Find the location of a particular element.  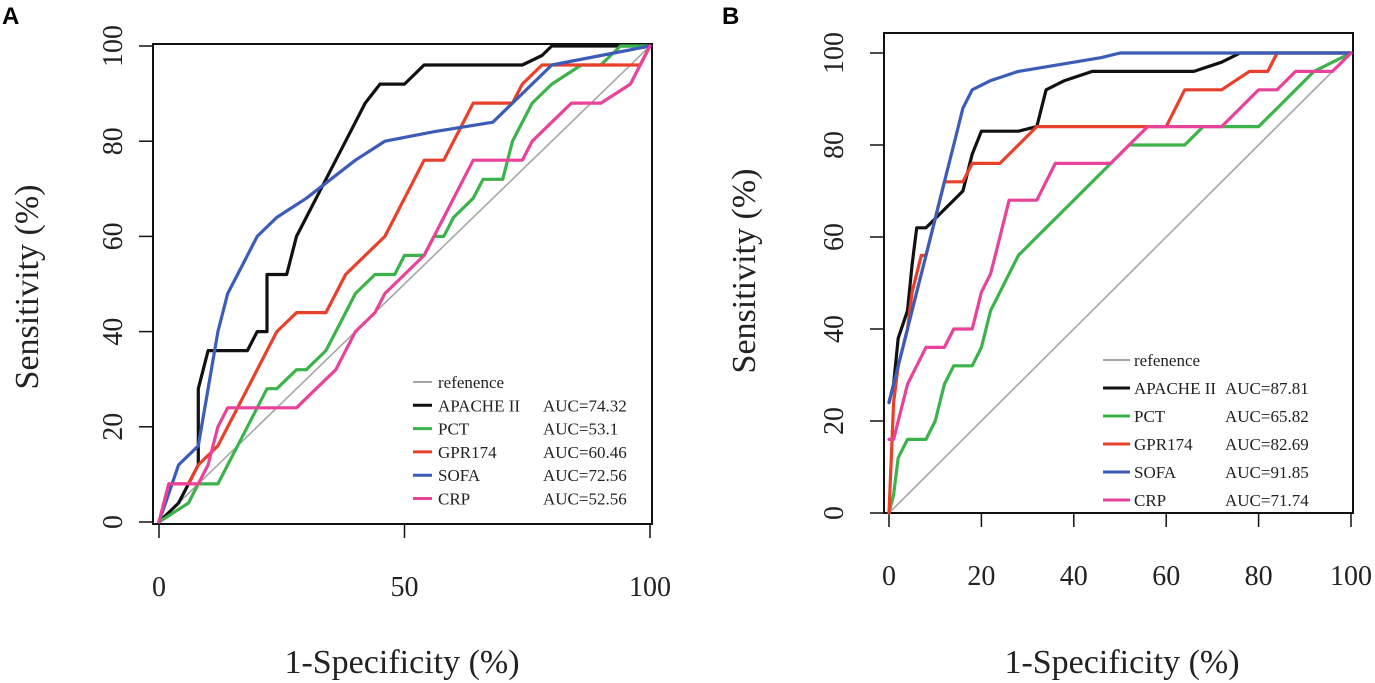

x-tick-label: 40 is located at coordinates (1074, 576).